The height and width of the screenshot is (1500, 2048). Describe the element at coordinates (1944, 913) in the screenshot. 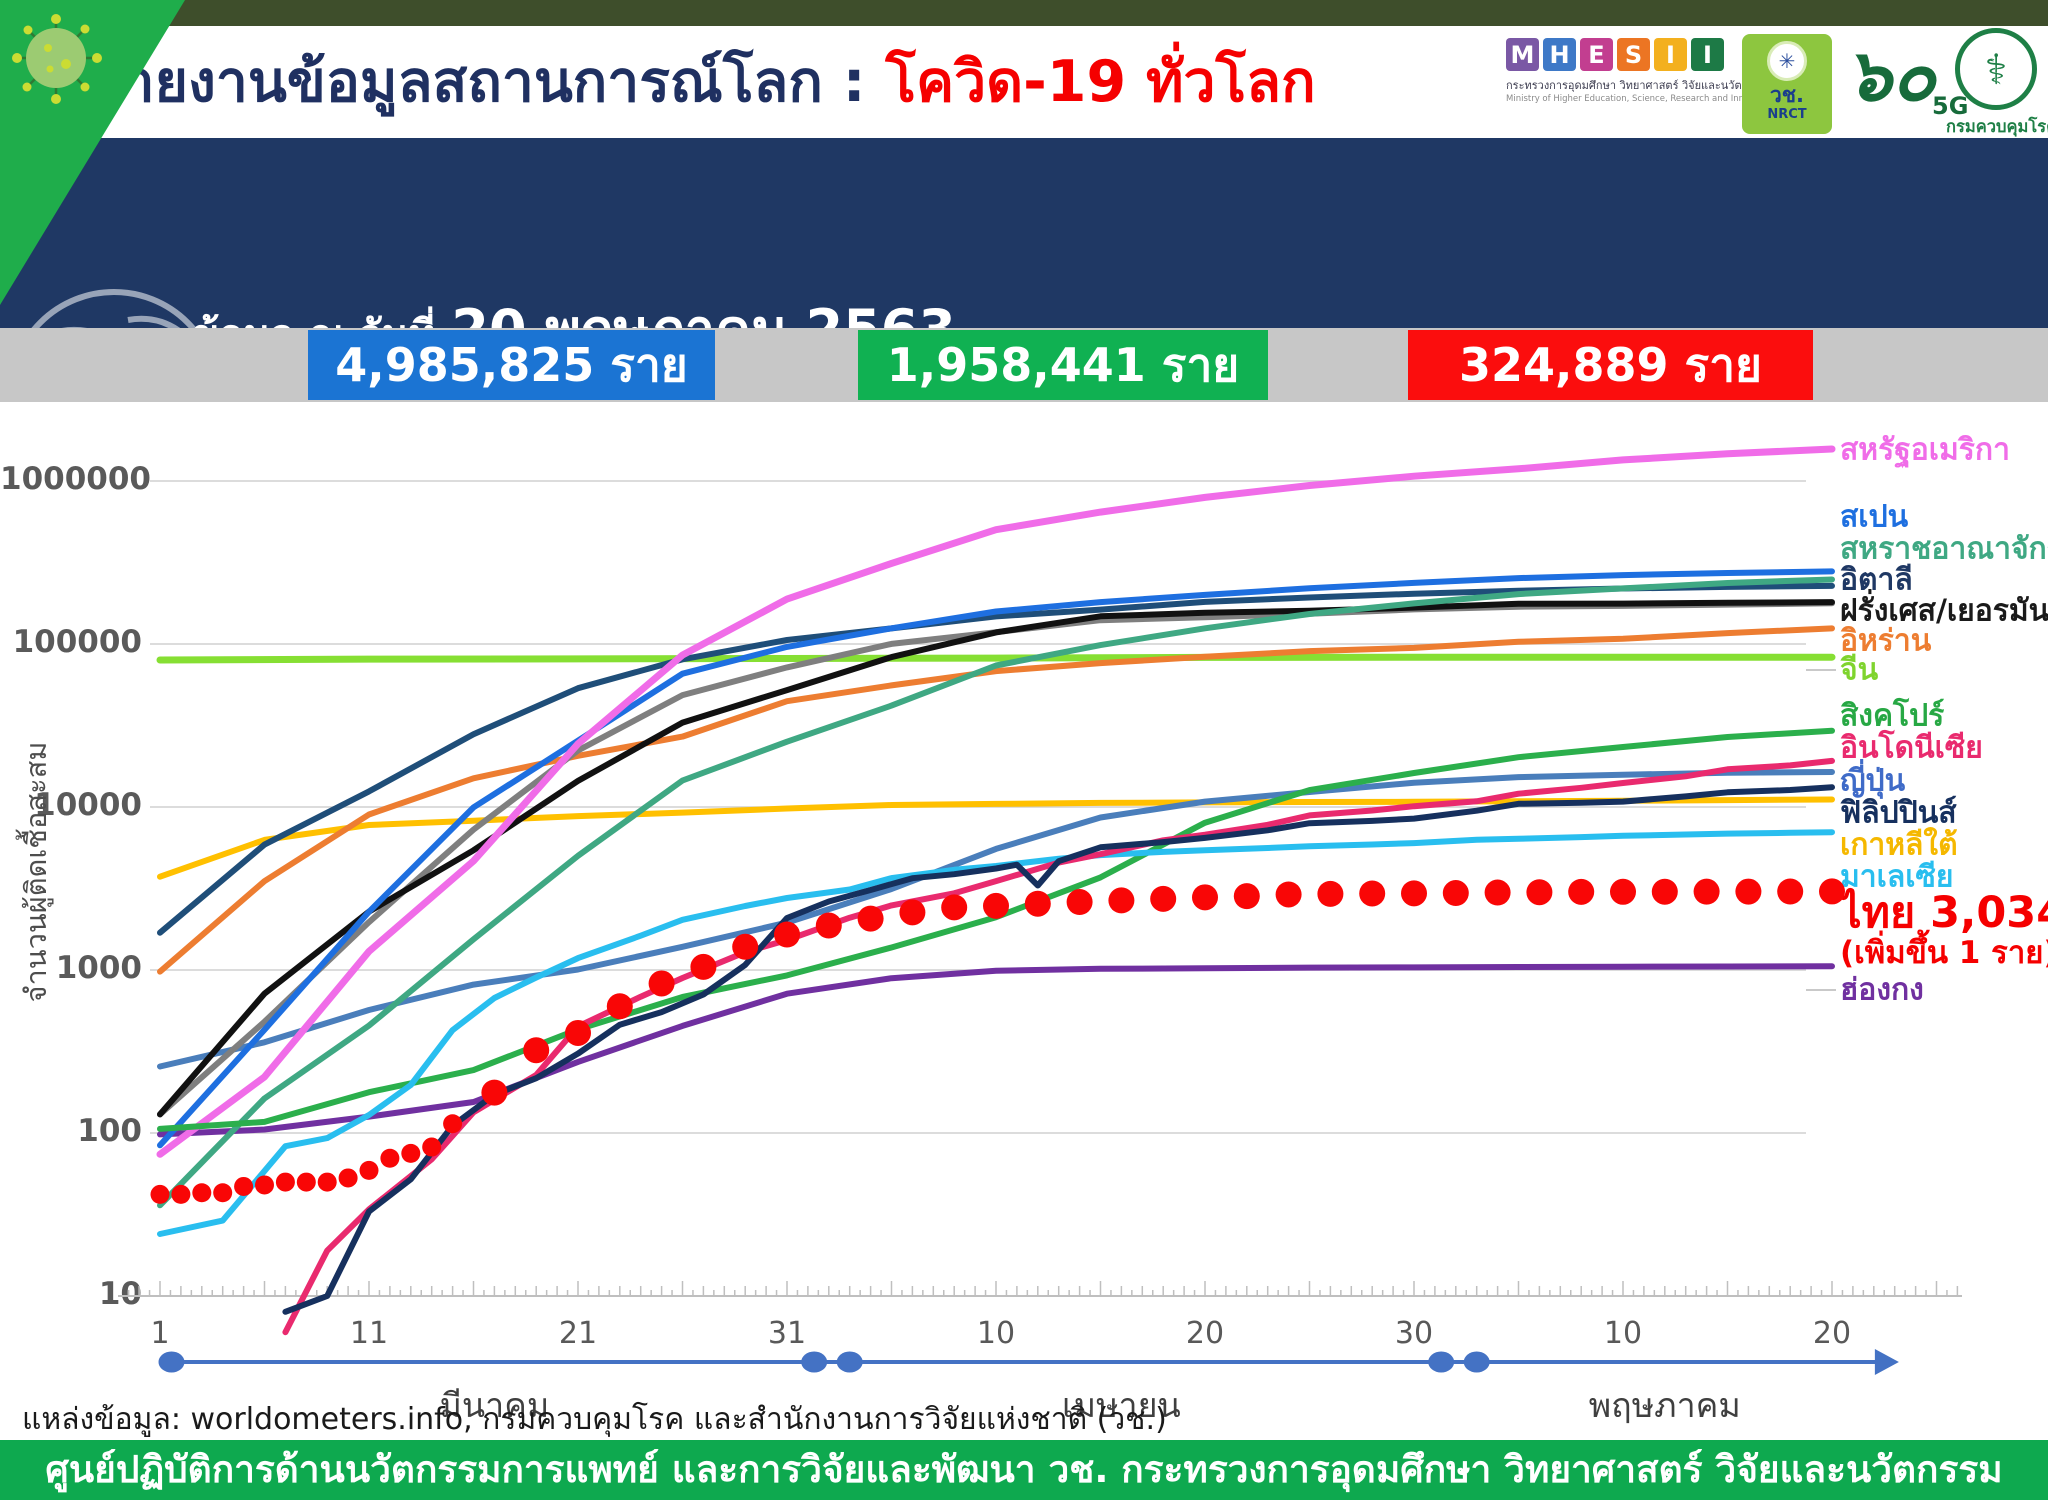

I see `legend-label-13: ไทย 3,034` at that location.